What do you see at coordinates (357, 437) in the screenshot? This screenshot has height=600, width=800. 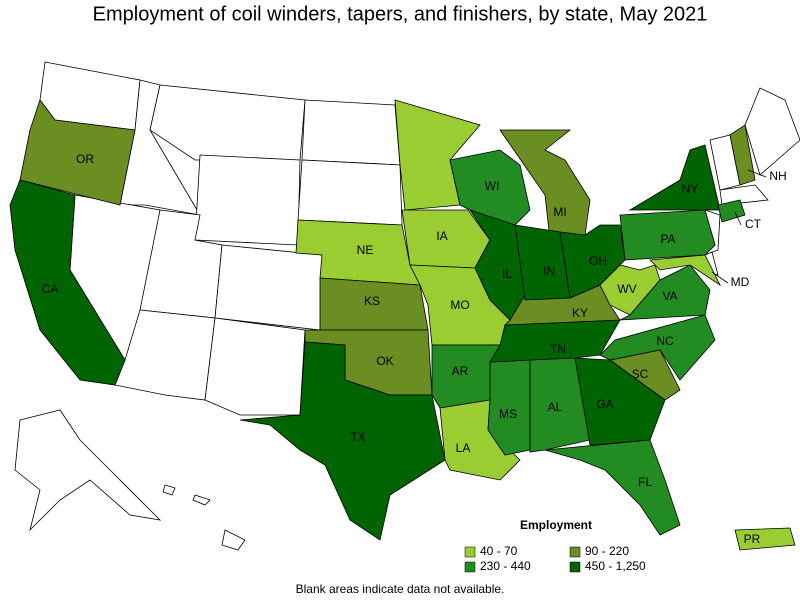 I see `state-label: TX` at bounding box center [357, 437].